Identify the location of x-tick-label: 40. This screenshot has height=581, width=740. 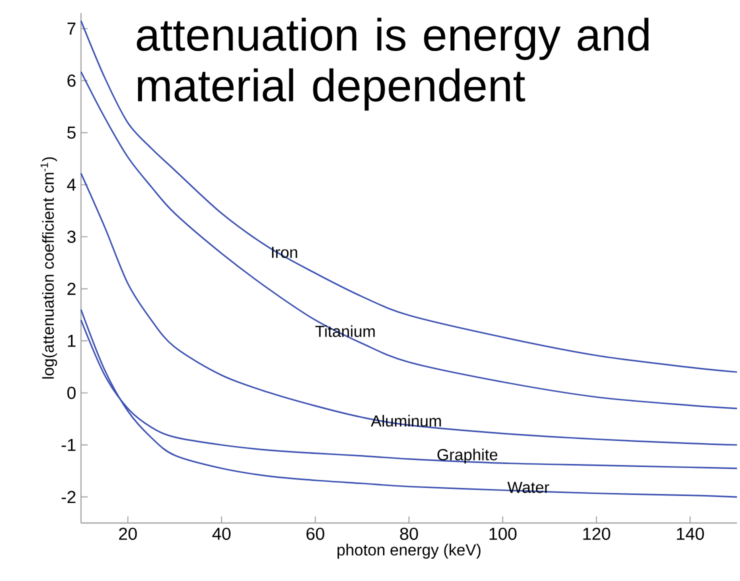
(221, 534).